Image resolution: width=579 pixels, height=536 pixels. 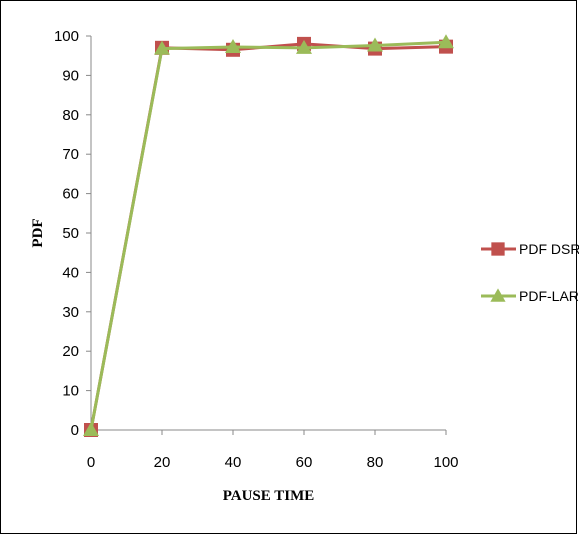 What do you see at coordinates (70, 351) in the screenshot?
I see `y-tick-label: 20` at bounding box center [70, 351].